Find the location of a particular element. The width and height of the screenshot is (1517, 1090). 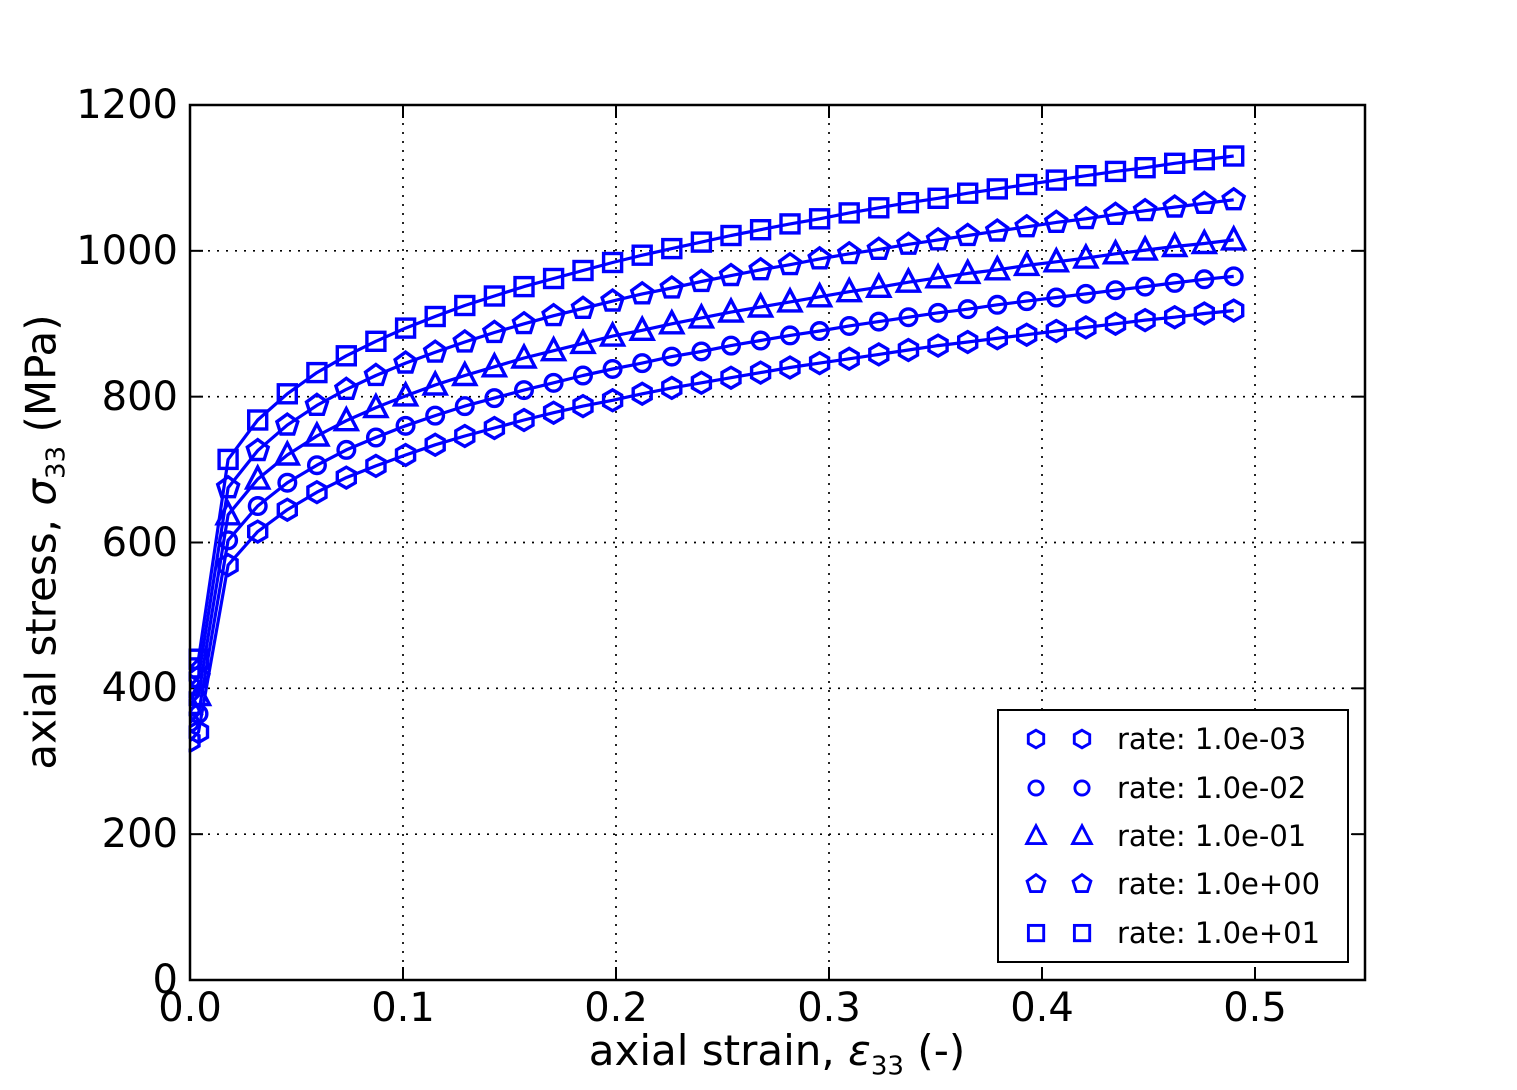

y-tick-label: 200 is located at coordinates (139, 834).